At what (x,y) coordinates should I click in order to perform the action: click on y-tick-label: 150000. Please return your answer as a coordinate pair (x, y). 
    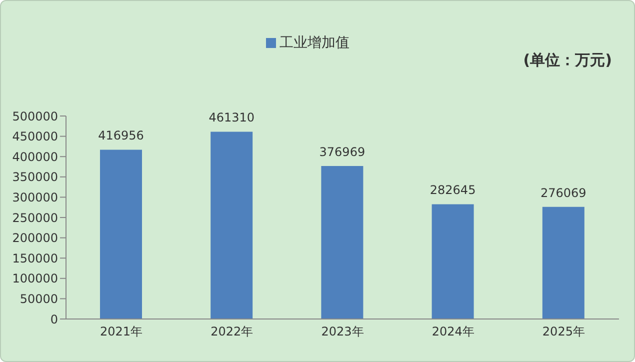
    Looking at the image, I should click on (35, 258).